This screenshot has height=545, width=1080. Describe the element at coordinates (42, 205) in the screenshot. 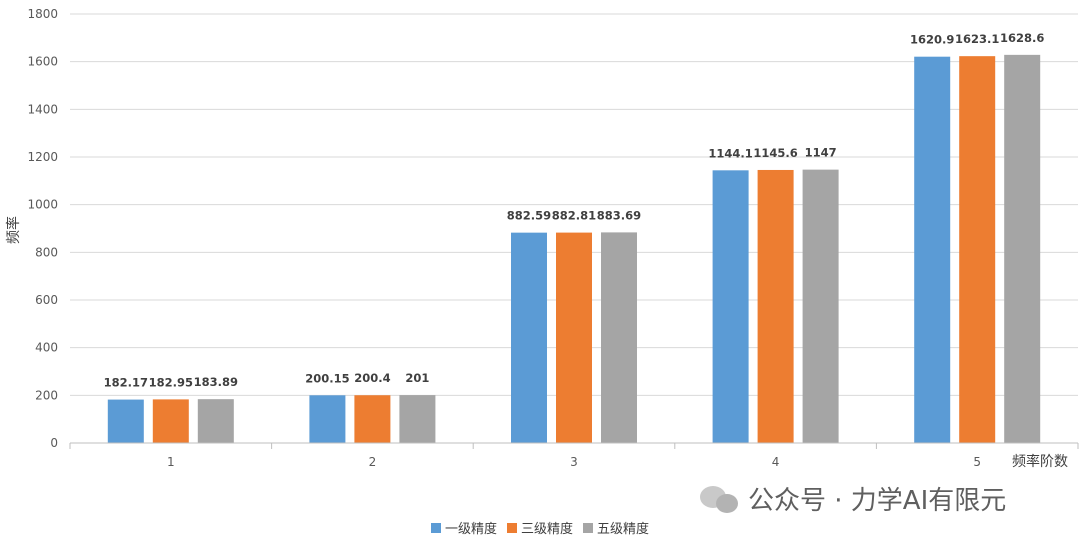

I see `y-tick-label: 1000` at that location.